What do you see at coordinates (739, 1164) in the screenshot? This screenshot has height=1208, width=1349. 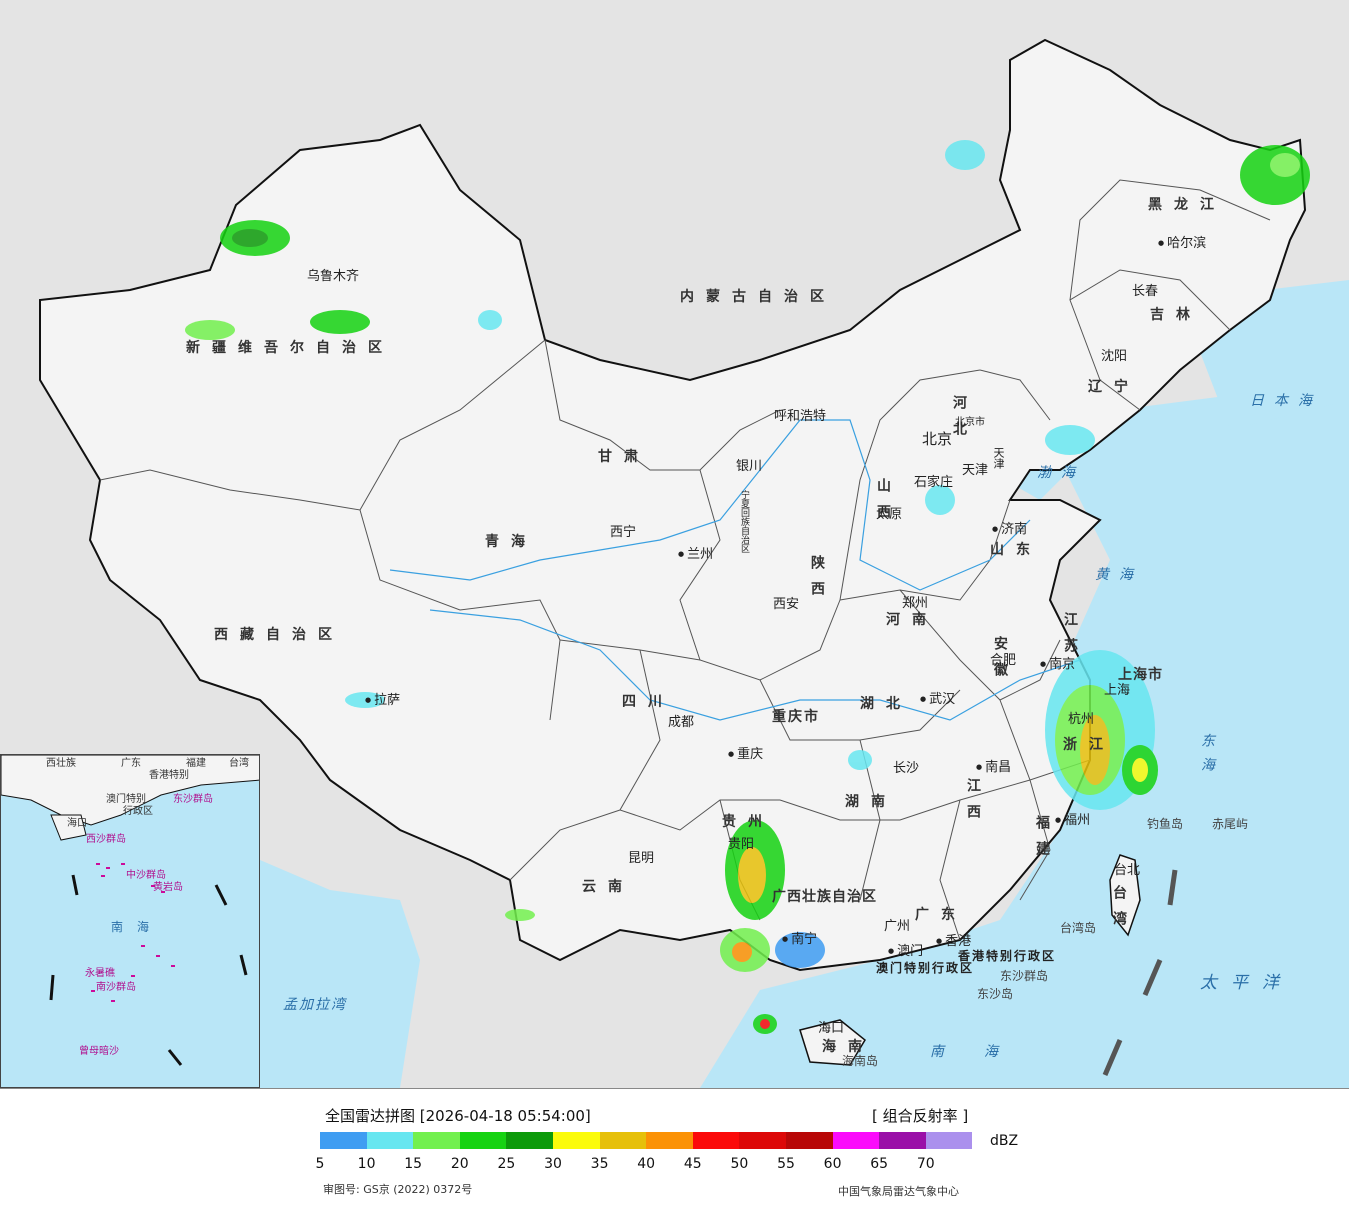 I see `color-scale-tick: 50` at bounding box center [739, 1164].